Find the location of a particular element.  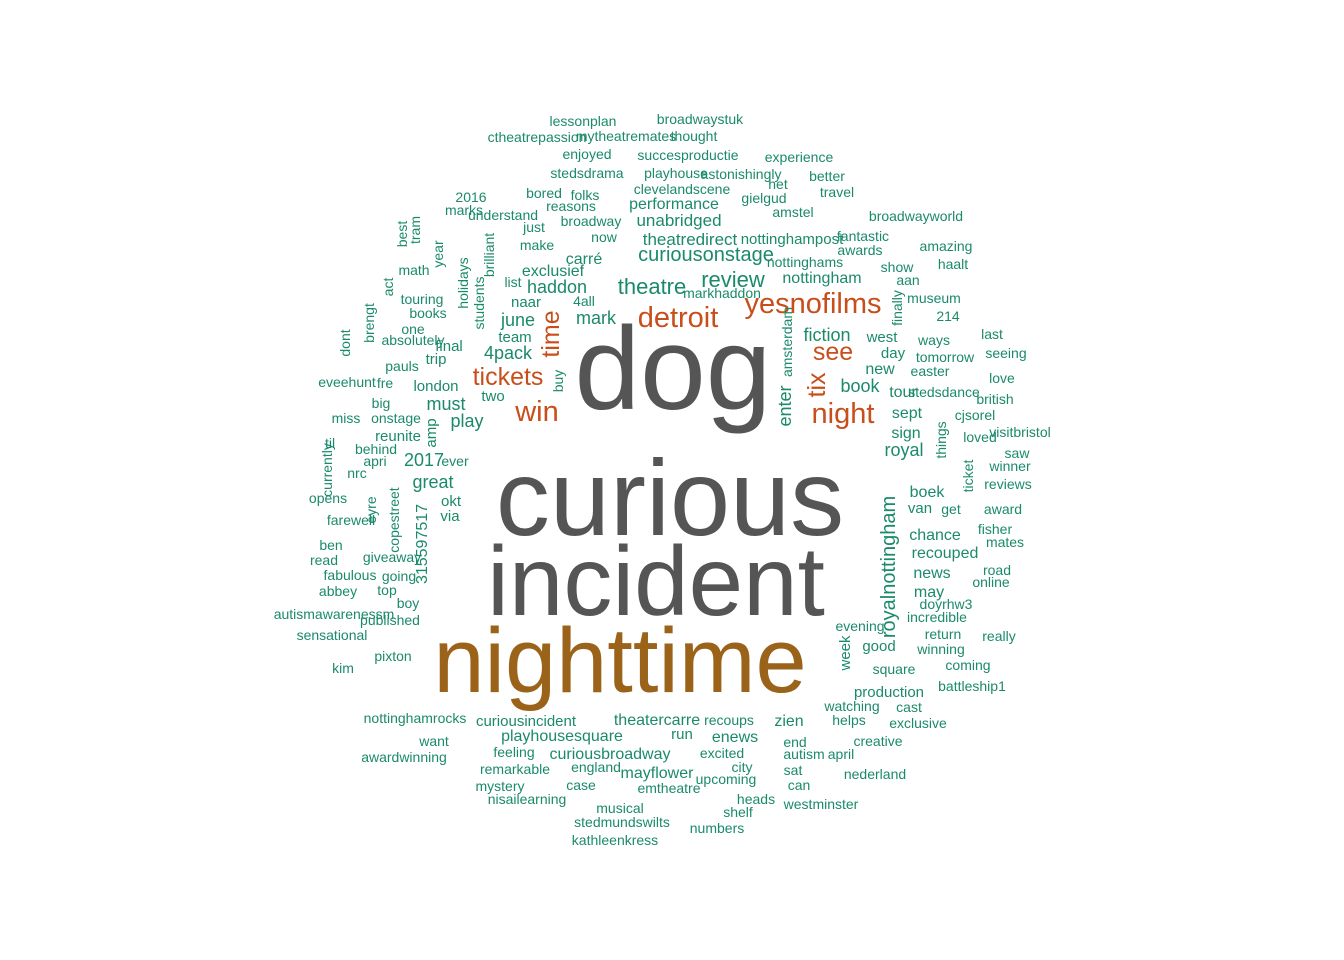

word-van: van is located at coordinates (920, 508).